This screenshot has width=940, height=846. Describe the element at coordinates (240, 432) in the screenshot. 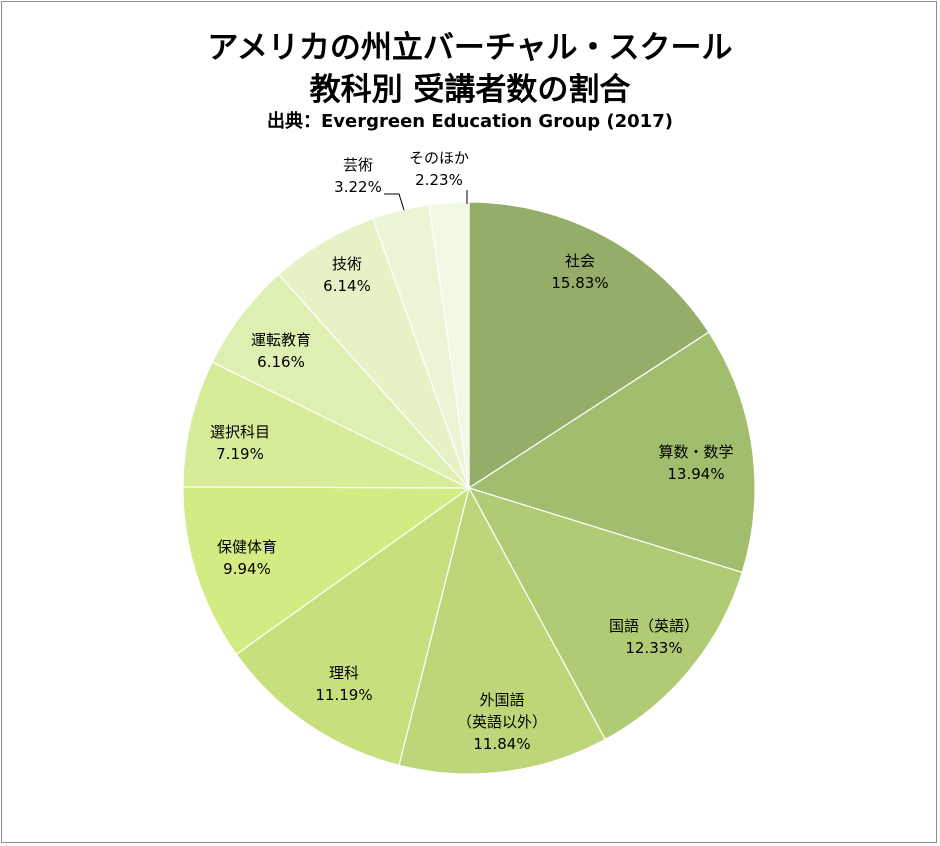

I see `slice-category-label: 選択科目` at that location.